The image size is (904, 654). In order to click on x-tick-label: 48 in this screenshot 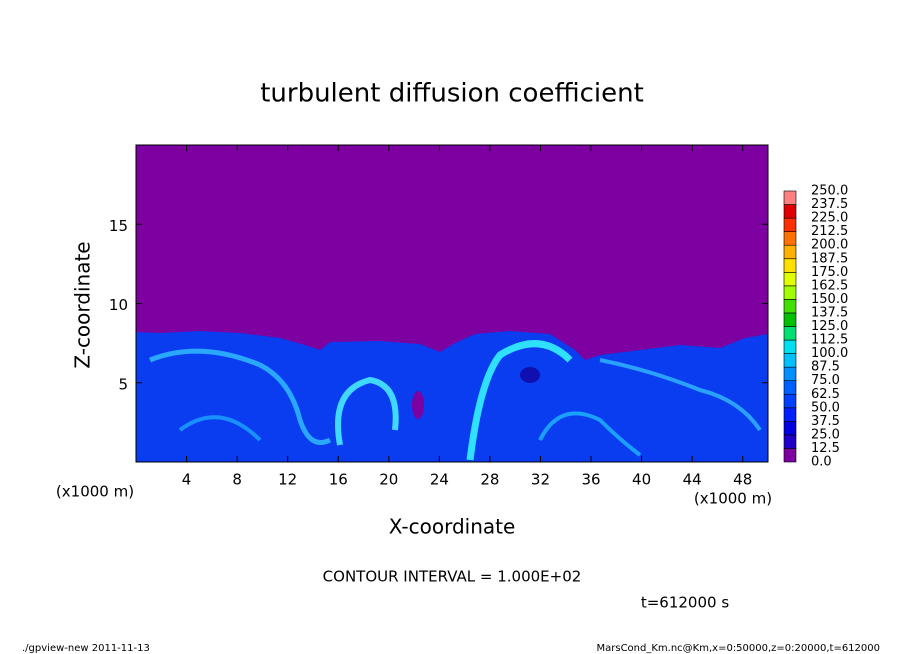, I will do `click(742, 480)`.